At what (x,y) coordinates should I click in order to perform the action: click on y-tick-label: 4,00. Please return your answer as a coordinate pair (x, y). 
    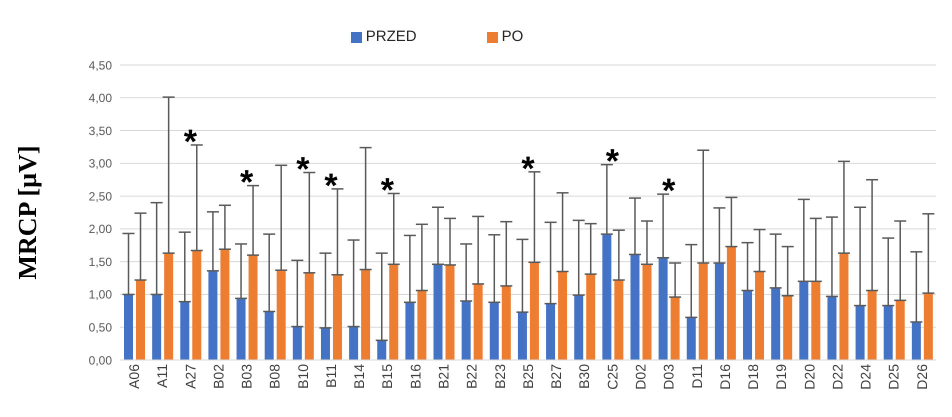
    Looking at the image, I should click on (100, 98).